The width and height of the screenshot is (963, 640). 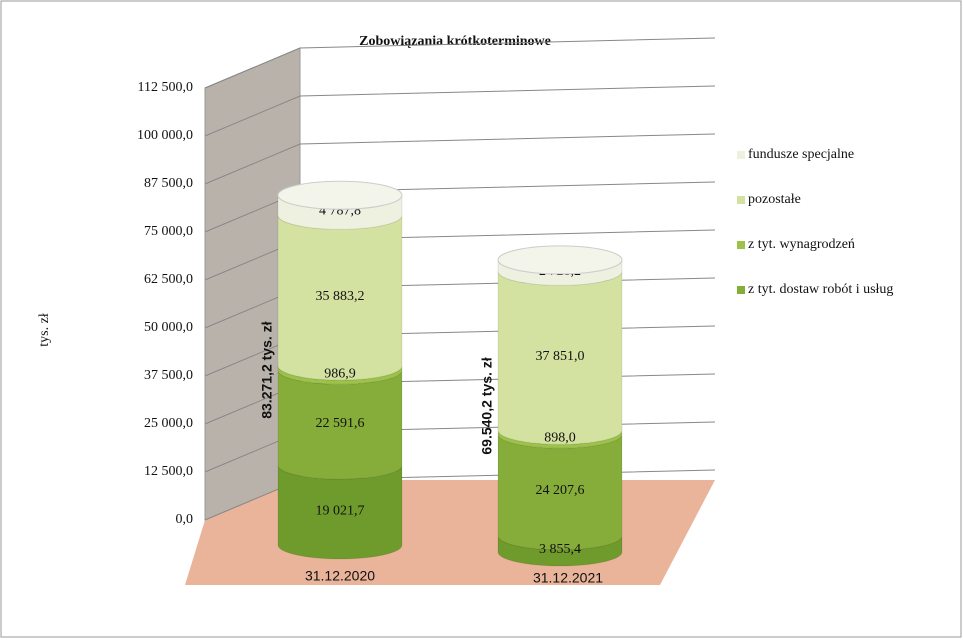 What do you see at coordinates (168, 327) in the screenshot?
I see `y-tick-label: 50 000,0` at bounding box center [168, 327].